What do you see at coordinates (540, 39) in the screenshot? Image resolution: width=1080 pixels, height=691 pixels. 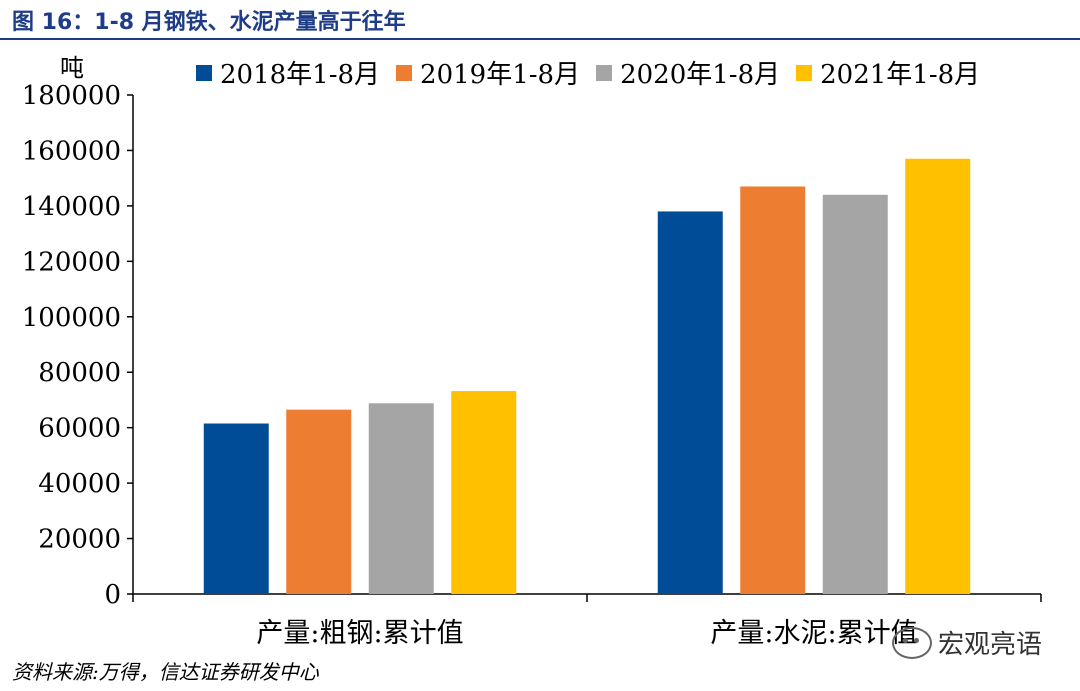 I see `title-divider` at bounding box center [540, 39].